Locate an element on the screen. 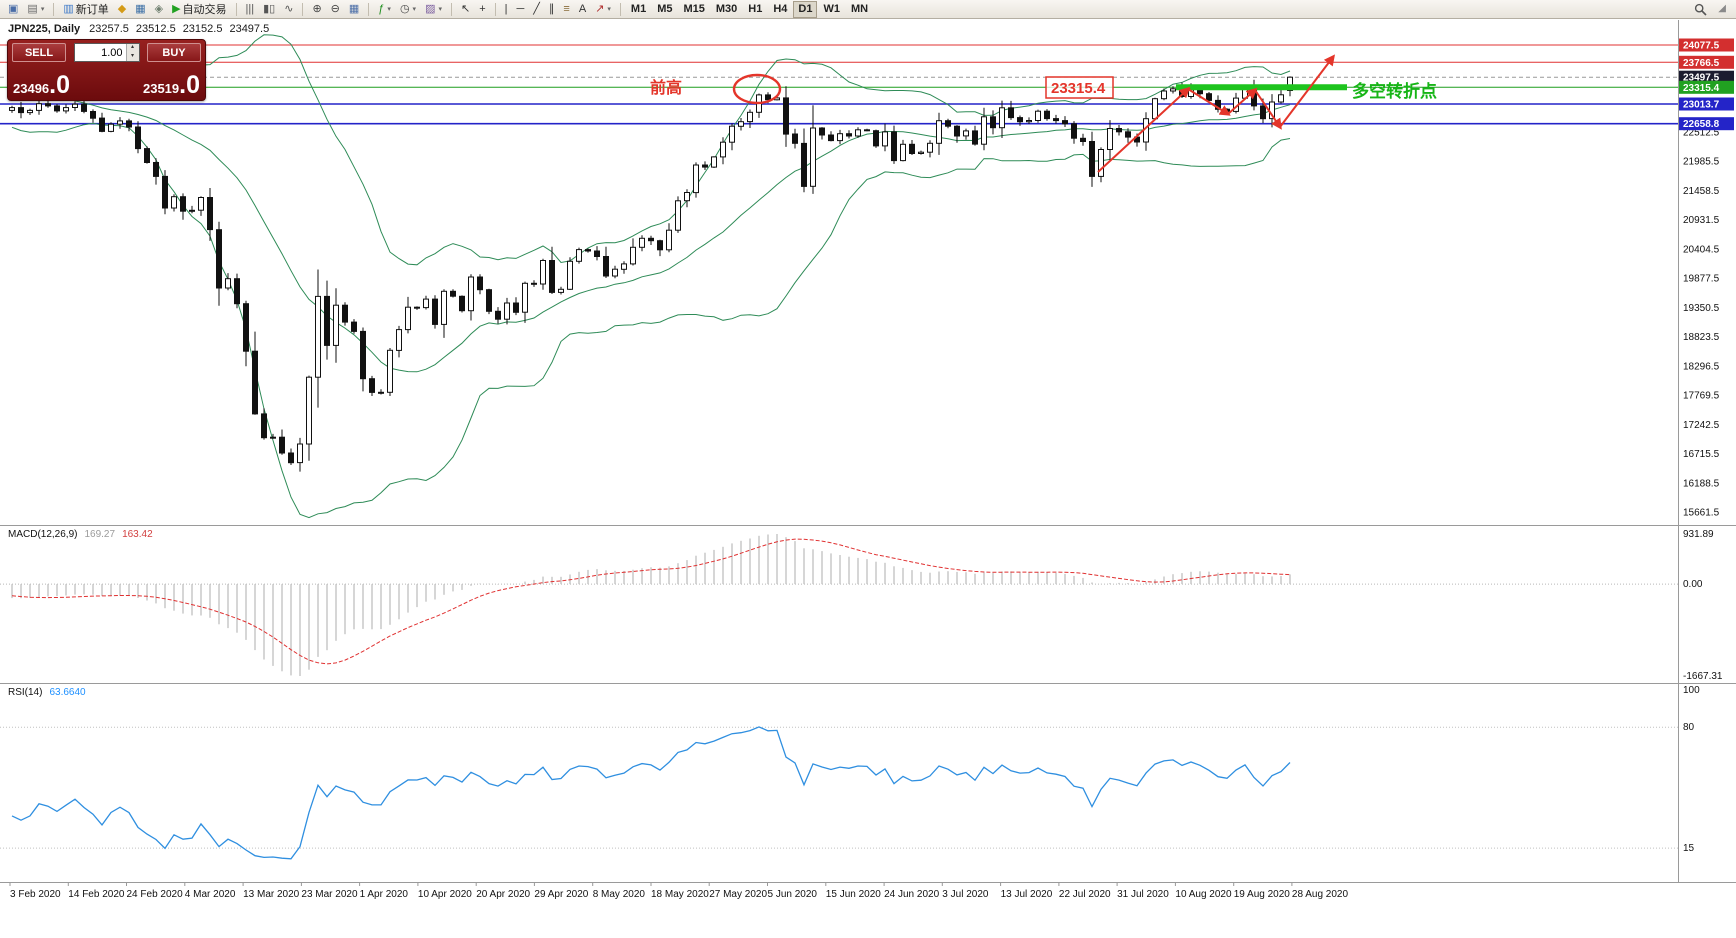  text-button: A is located at coordinates (582, 9).